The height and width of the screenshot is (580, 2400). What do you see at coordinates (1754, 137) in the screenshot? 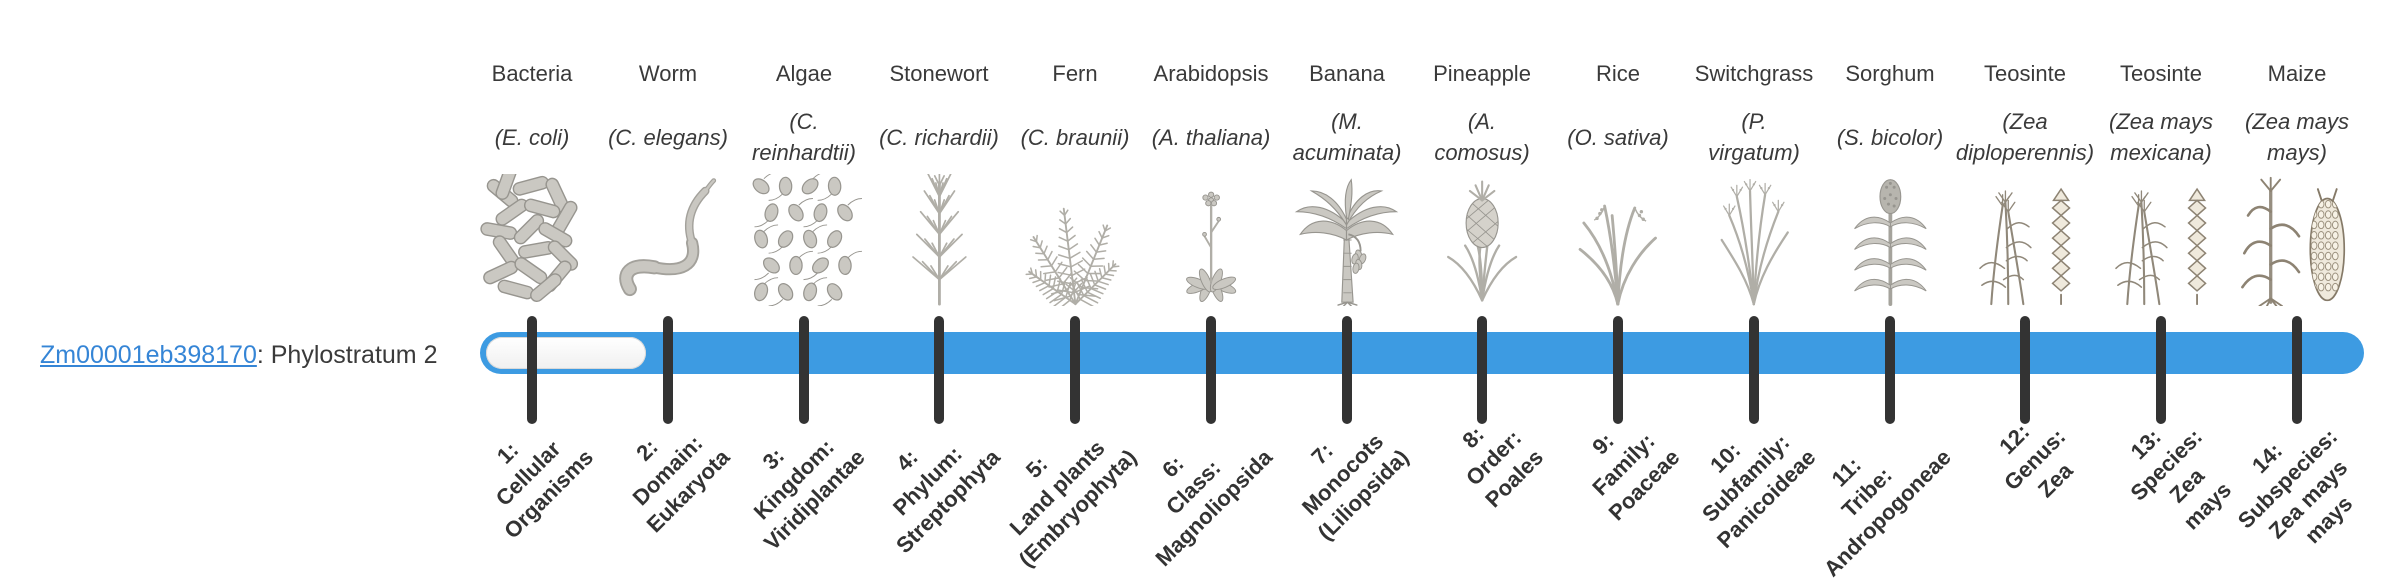
I see `organism-scientific-name: (P. virgatum)` at bounding box center [1754, 137].